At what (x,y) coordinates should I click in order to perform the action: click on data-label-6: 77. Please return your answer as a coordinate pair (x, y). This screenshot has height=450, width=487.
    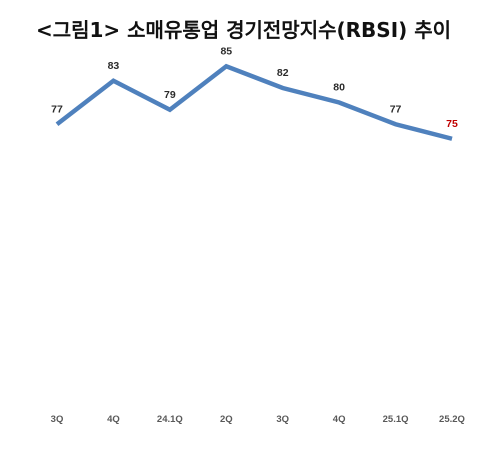
    Looking at the image, I should click on (396, 109).